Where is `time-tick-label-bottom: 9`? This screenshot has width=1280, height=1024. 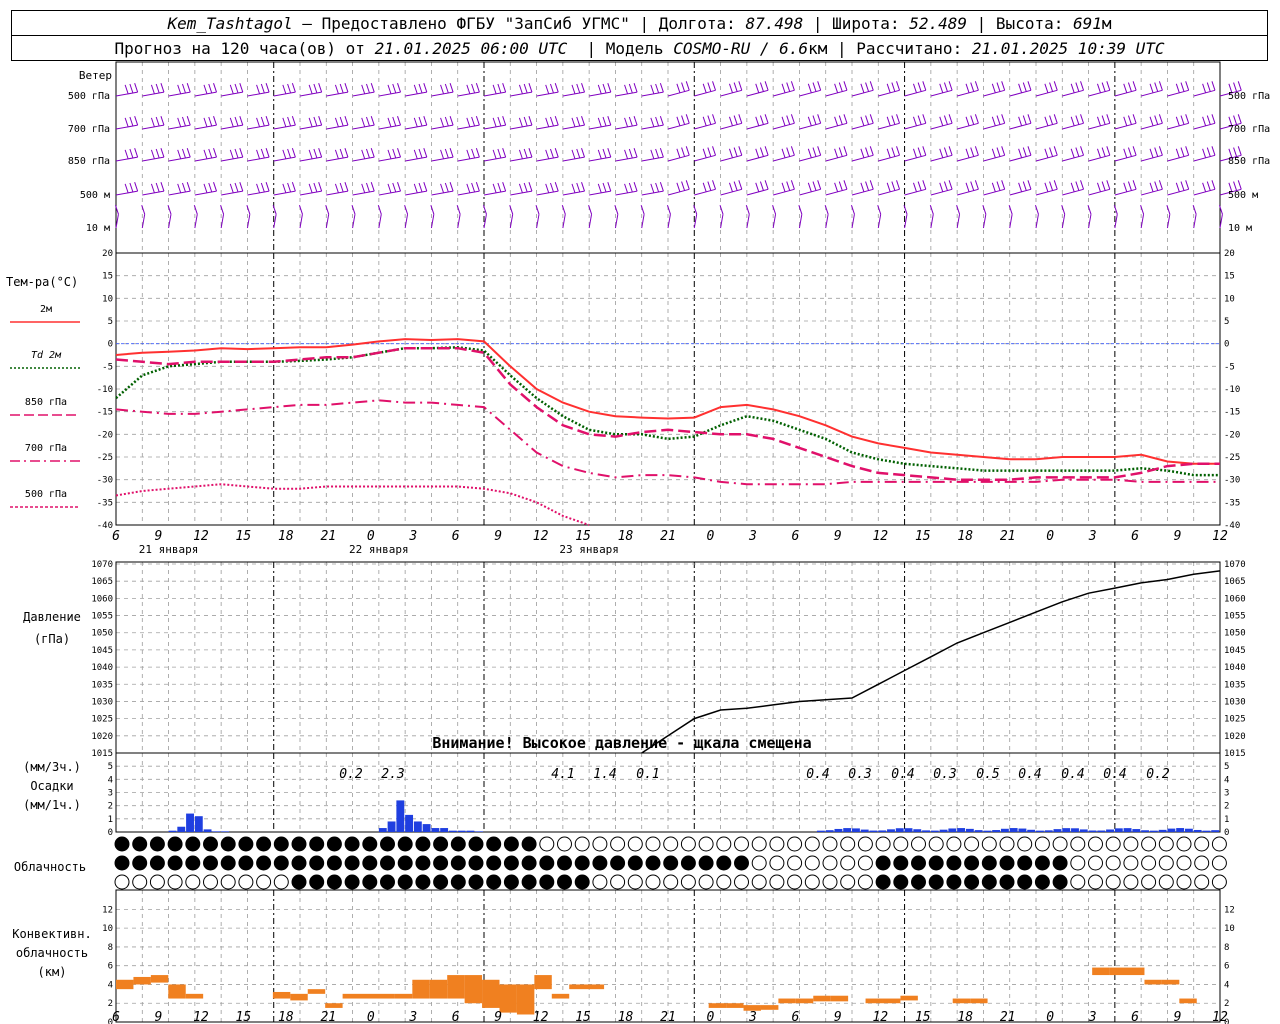
time-tick-label-bottom: 9 is located at coordinates (159, 1017).